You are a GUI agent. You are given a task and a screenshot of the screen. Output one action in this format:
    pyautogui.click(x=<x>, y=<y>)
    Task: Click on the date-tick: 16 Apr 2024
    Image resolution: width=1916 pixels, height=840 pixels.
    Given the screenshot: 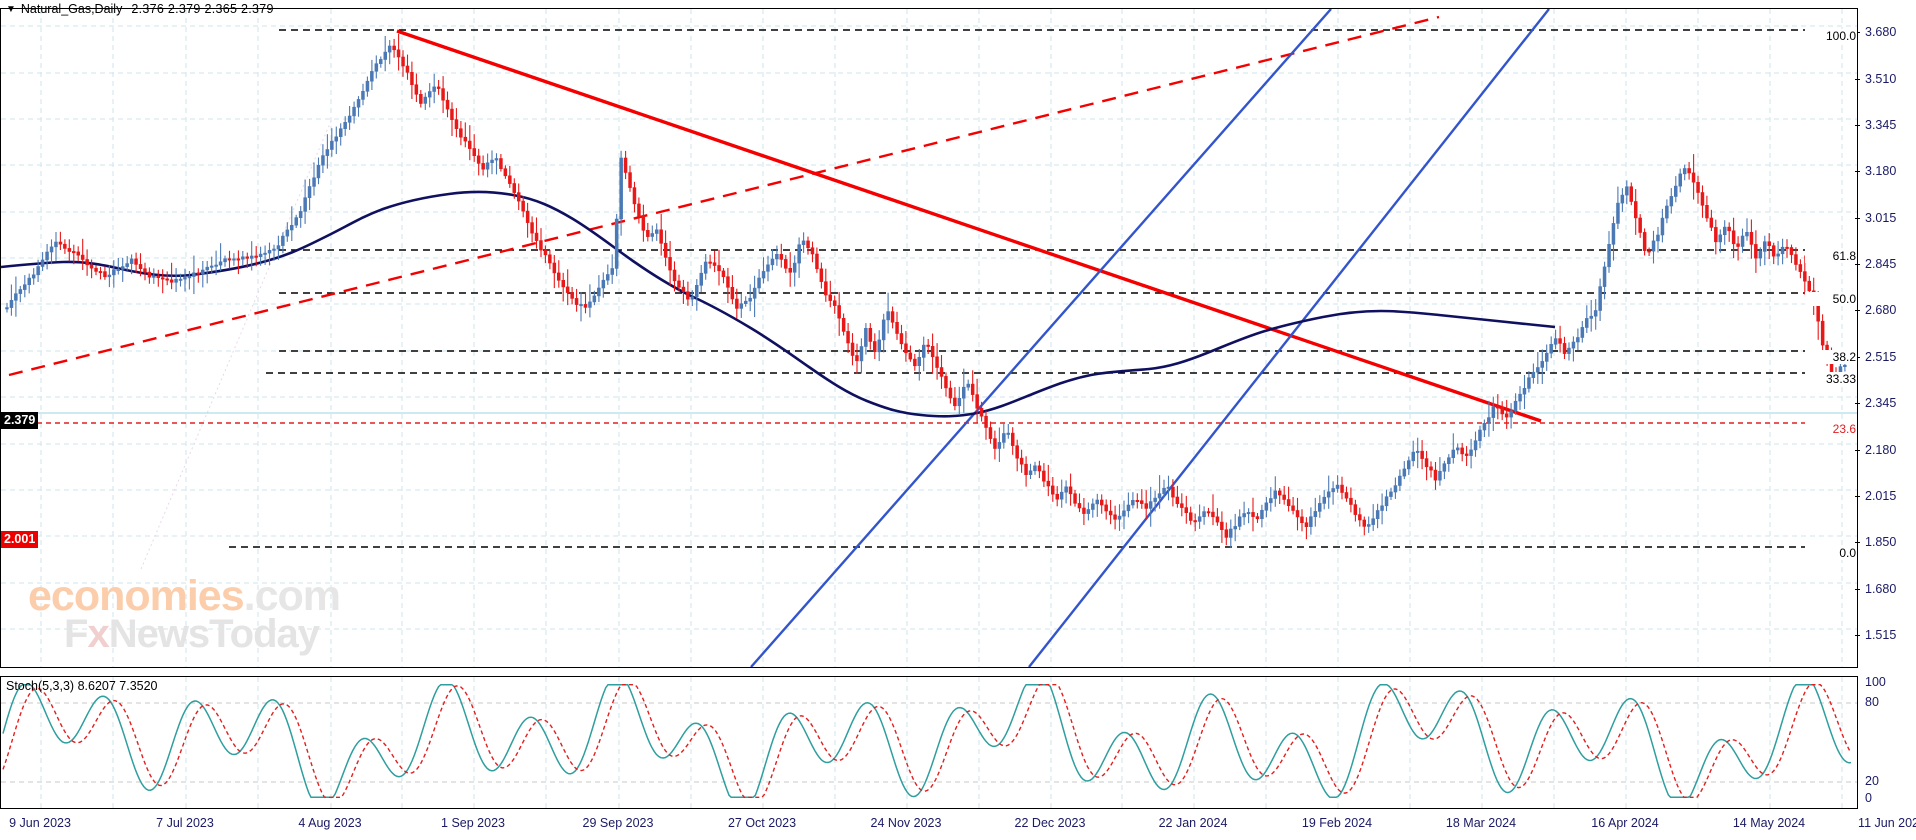 What is the action you would take?
    pyautogui.click(x=1625, y=823)
    